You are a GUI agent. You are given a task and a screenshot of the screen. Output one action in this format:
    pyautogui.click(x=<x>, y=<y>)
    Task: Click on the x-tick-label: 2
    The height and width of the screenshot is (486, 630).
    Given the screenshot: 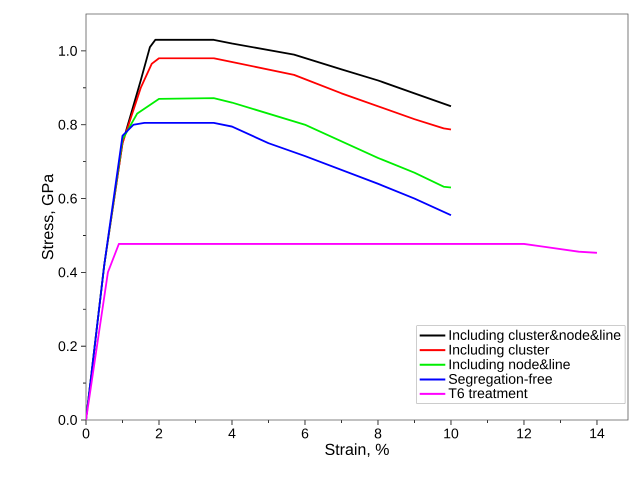 What is the action you would take?
    pyautogui.click(x=159, y=433)
    